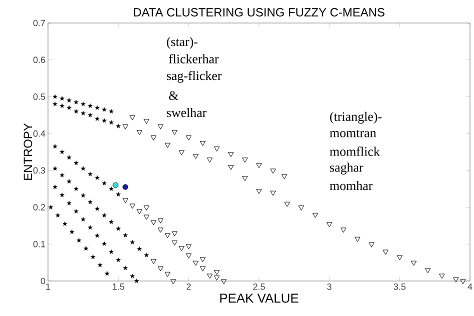  I want to click on x-tick-label: 2.5, so click(259, 287).